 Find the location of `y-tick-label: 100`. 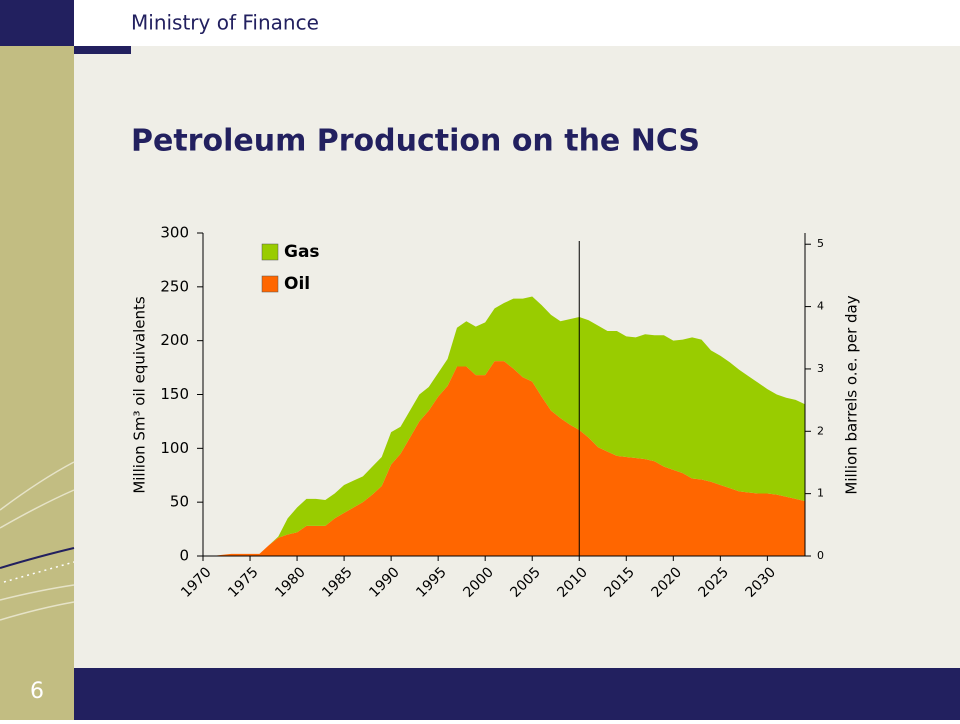

y-tick-label: 100 is located at coordinates (174, 448).